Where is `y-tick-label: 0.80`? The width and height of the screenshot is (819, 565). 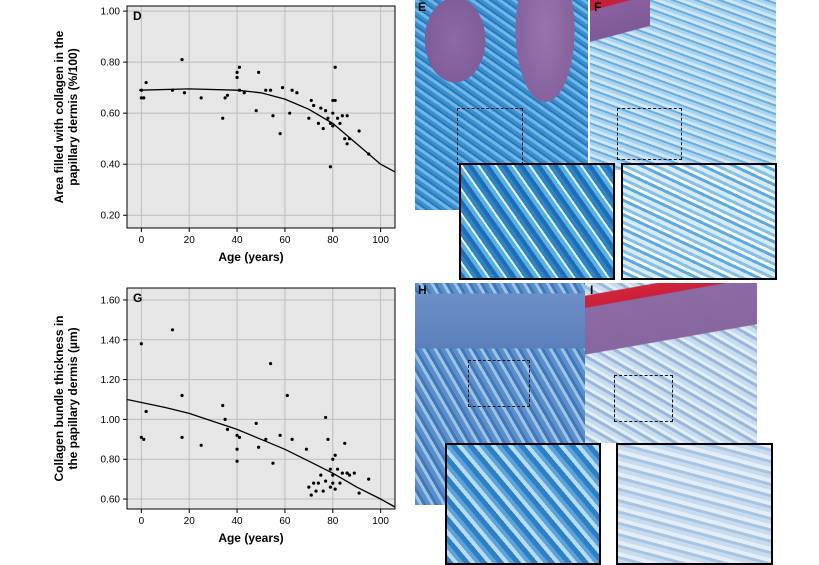
y-tick-label: 0.80 is located at coordinates (111, 460).